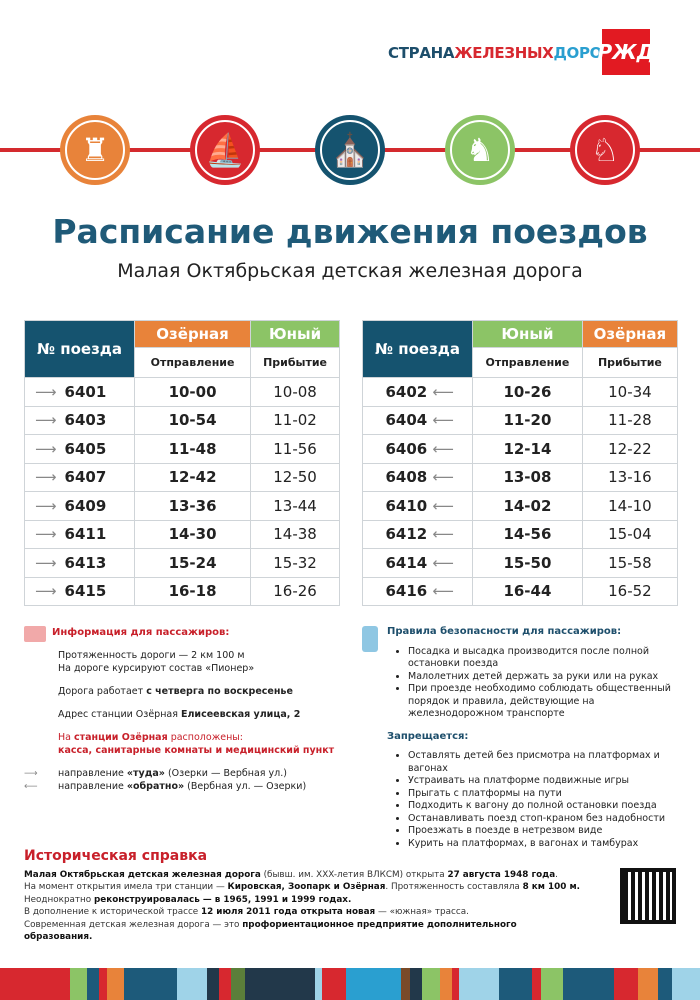  Describe the element at coordinates (527, 591) in the screenshot. I see `departure-time: 16-44` at that location.